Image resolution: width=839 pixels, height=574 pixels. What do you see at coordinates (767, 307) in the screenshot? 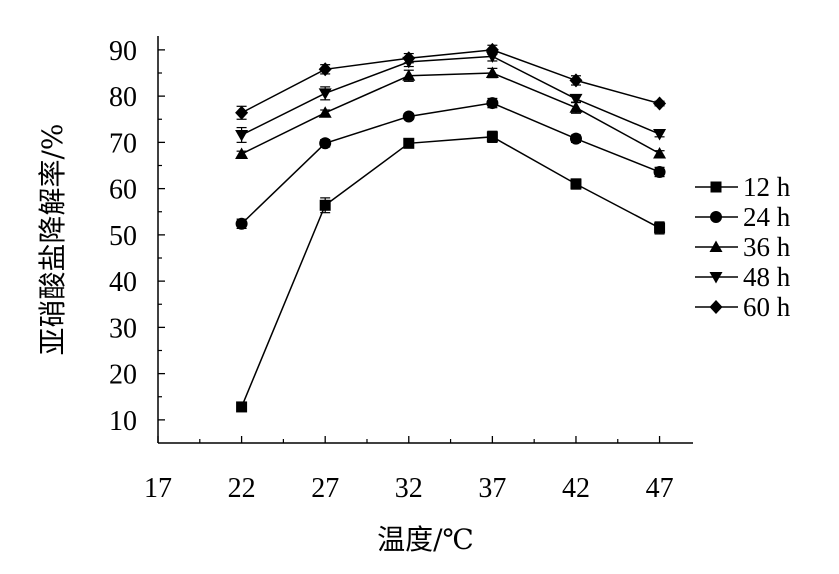
I see `legend-label: 60 h` at bounding box center [767, 307].